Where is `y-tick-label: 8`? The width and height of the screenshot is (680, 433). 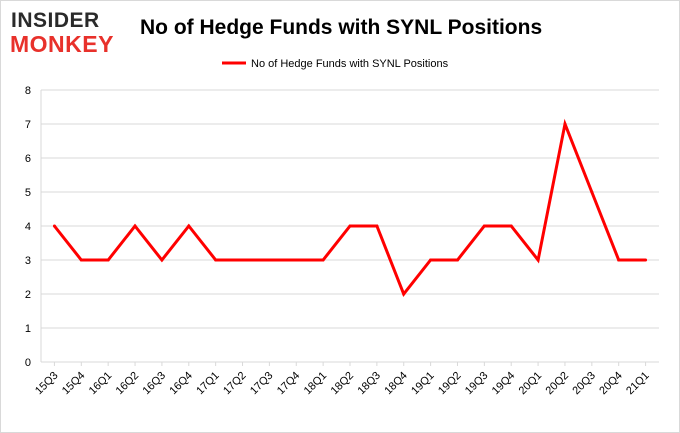
y-tick-label: 8 is located at coordinates (28, 91).